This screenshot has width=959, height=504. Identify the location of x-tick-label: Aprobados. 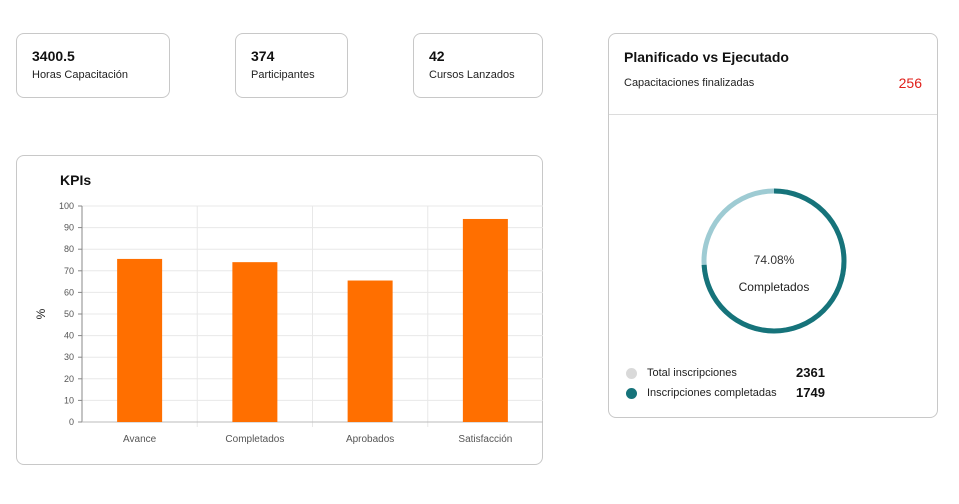
(370, 439).